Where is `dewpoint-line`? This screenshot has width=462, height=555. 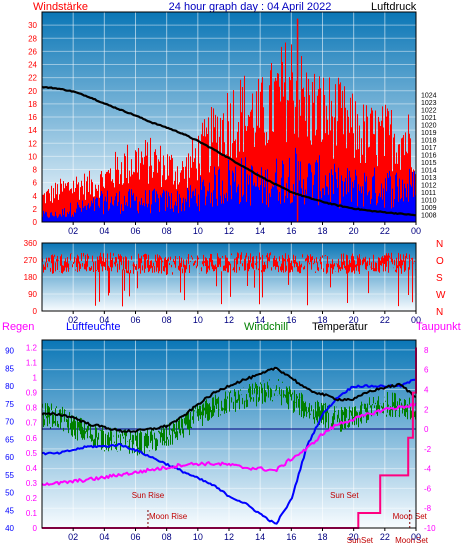
dewpoint-line is located at coordinates (229, 444).